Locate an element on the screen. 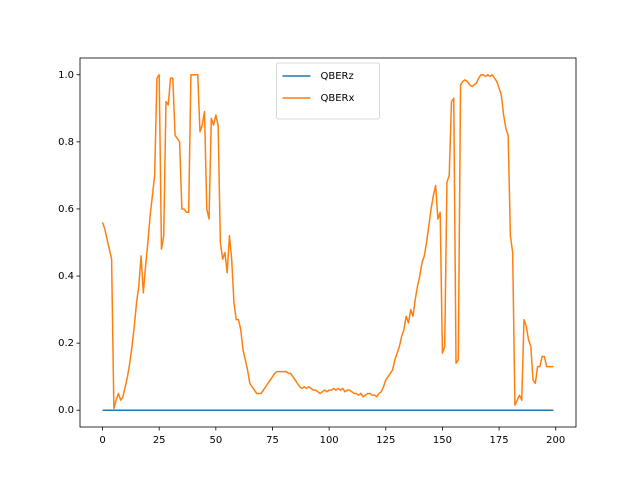  y-tick-label: 0.0 is located at coordinates (66, 410).